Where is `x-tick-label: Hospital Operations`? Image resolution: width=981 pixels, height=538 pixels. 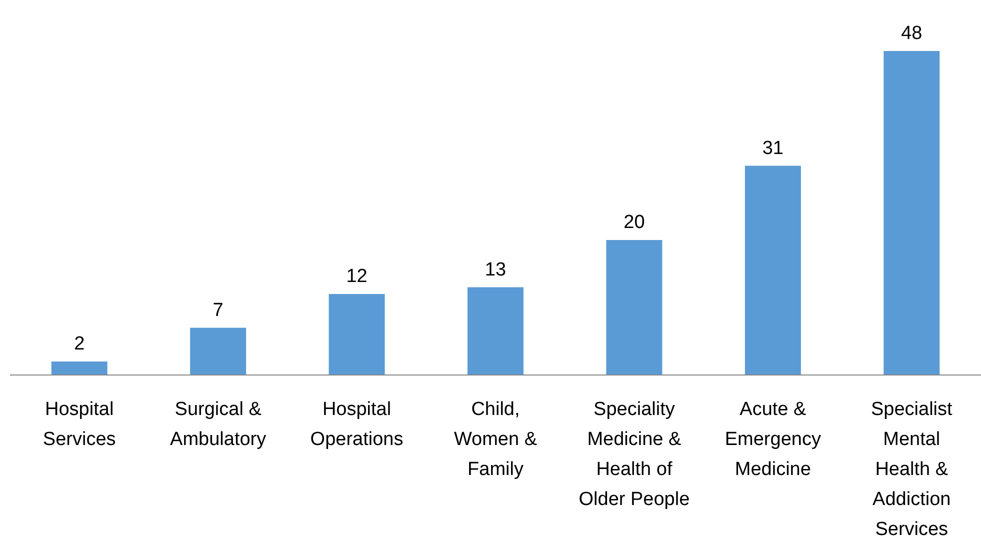
x-tick-label: Hospital Operations is located at coordinates (357, 424).